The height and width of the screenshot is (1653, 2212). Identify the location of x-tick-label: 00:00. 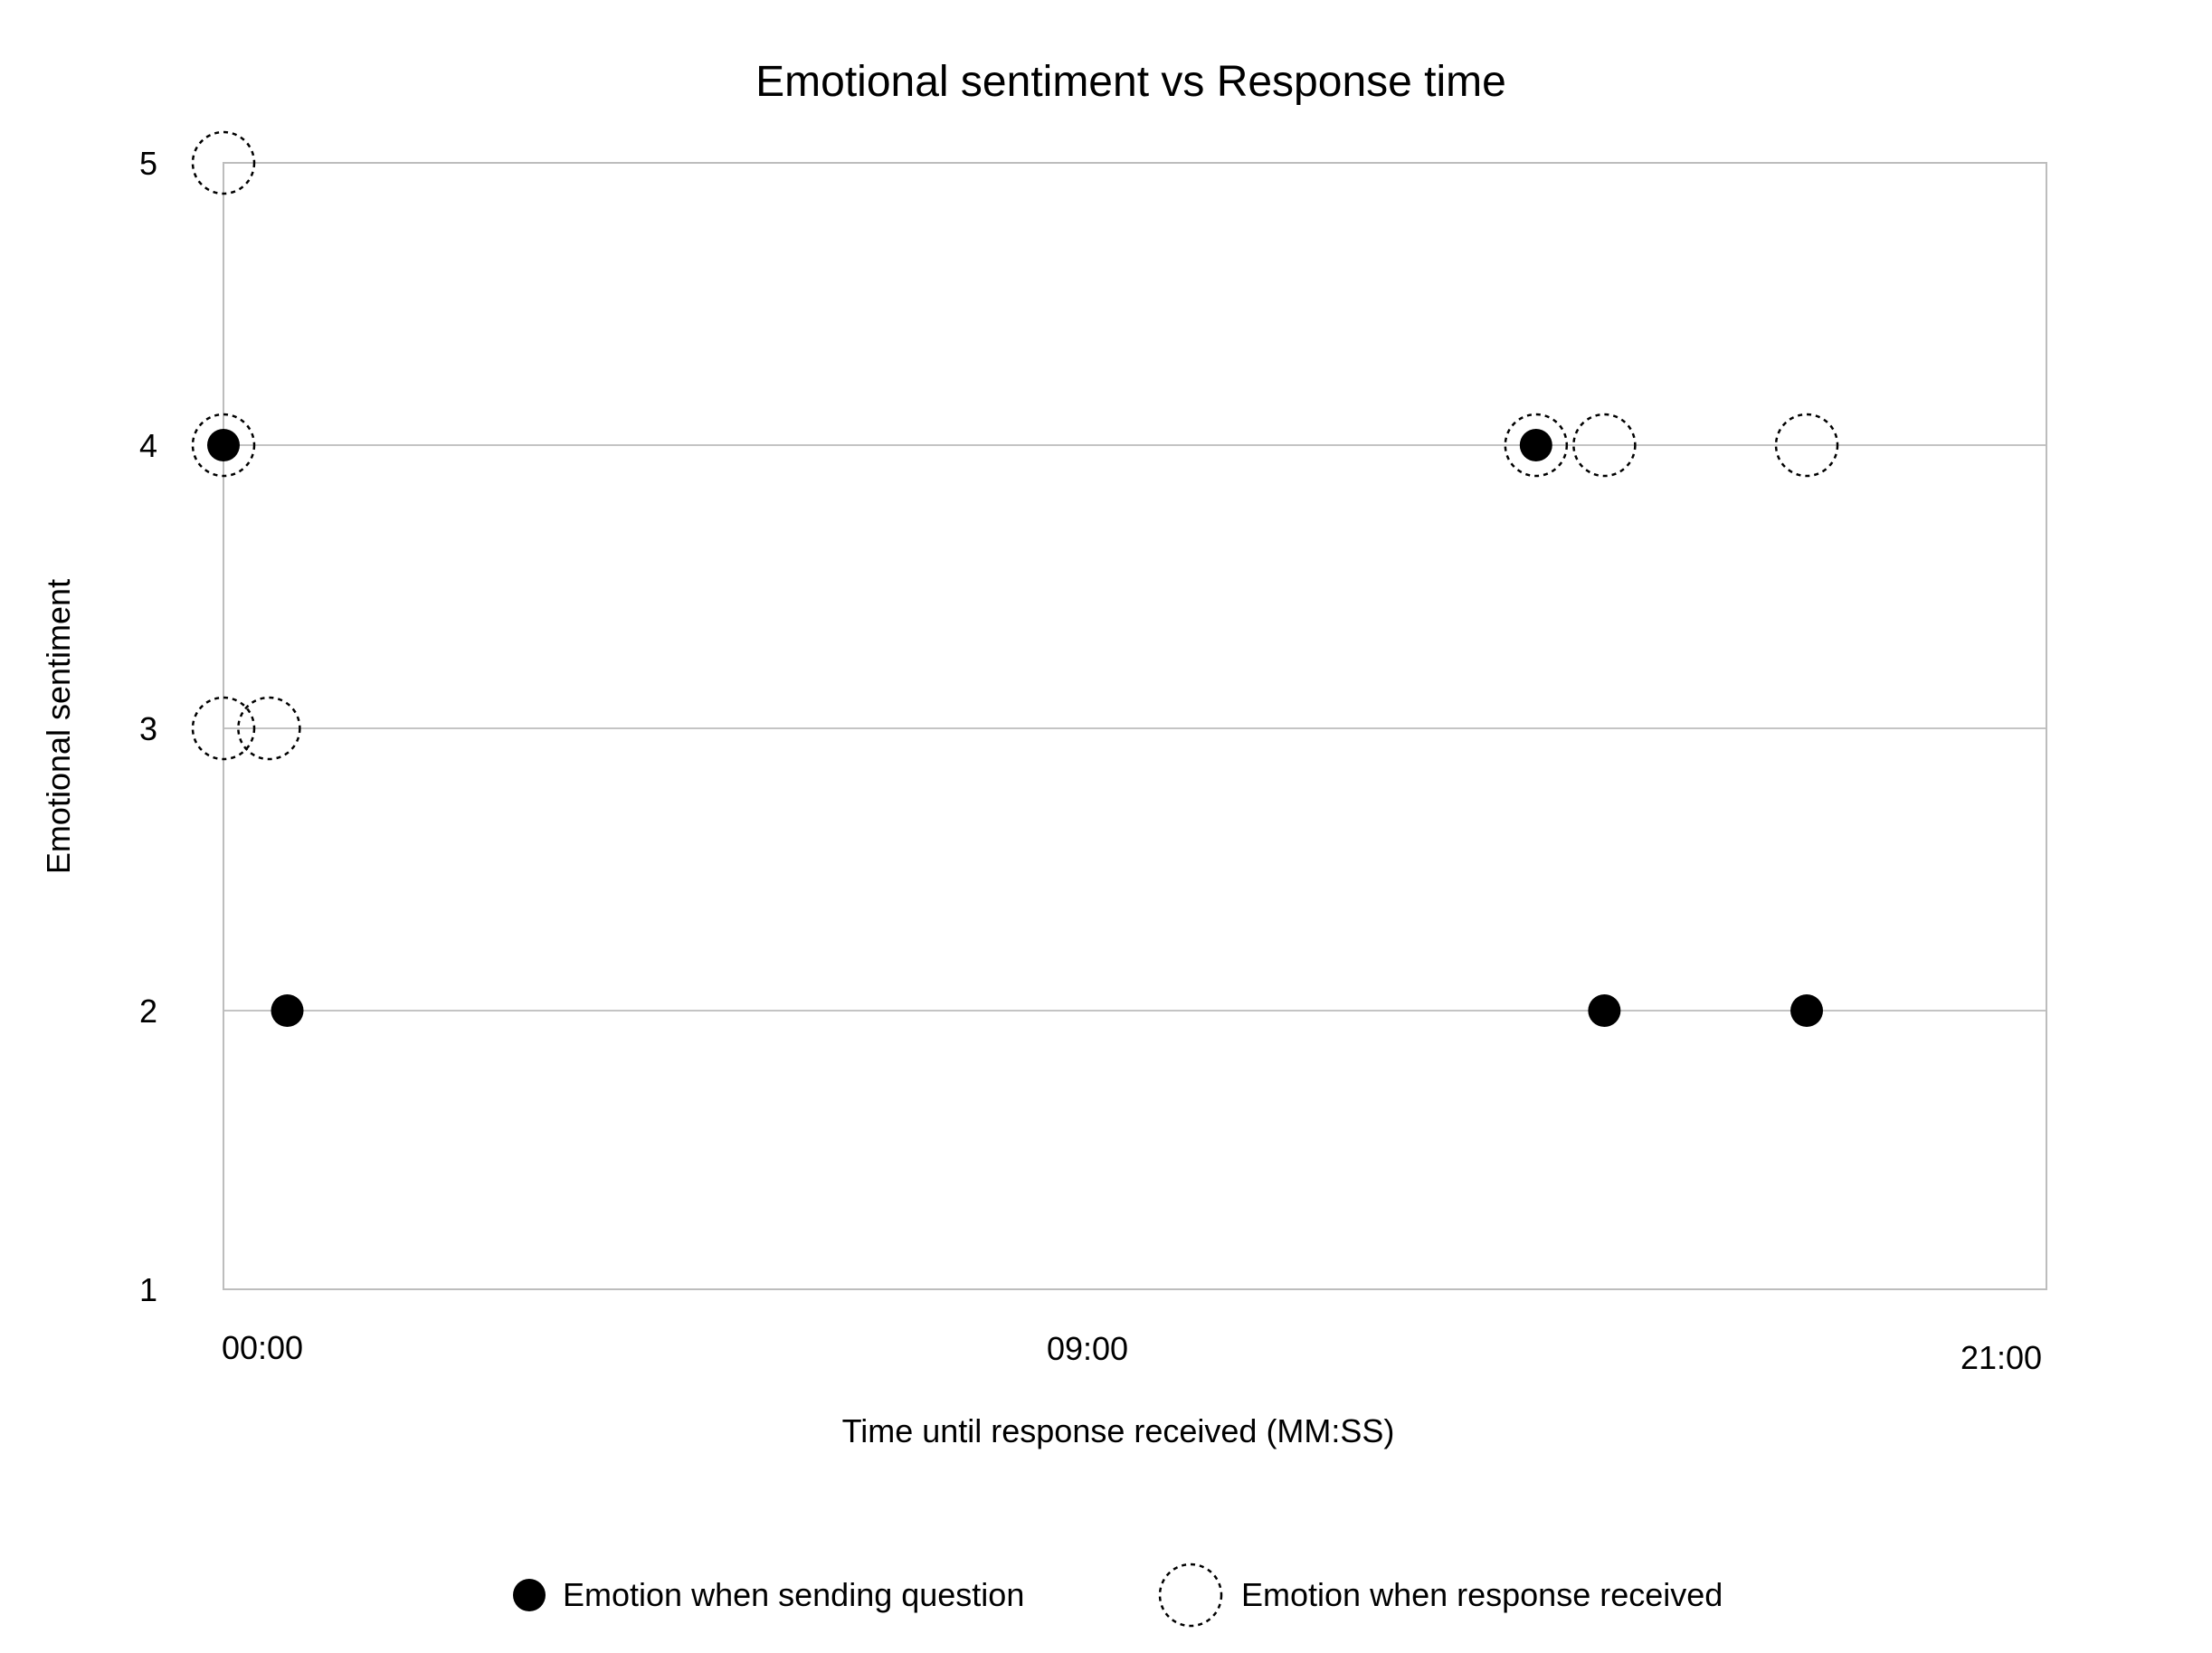
(262, 1348).